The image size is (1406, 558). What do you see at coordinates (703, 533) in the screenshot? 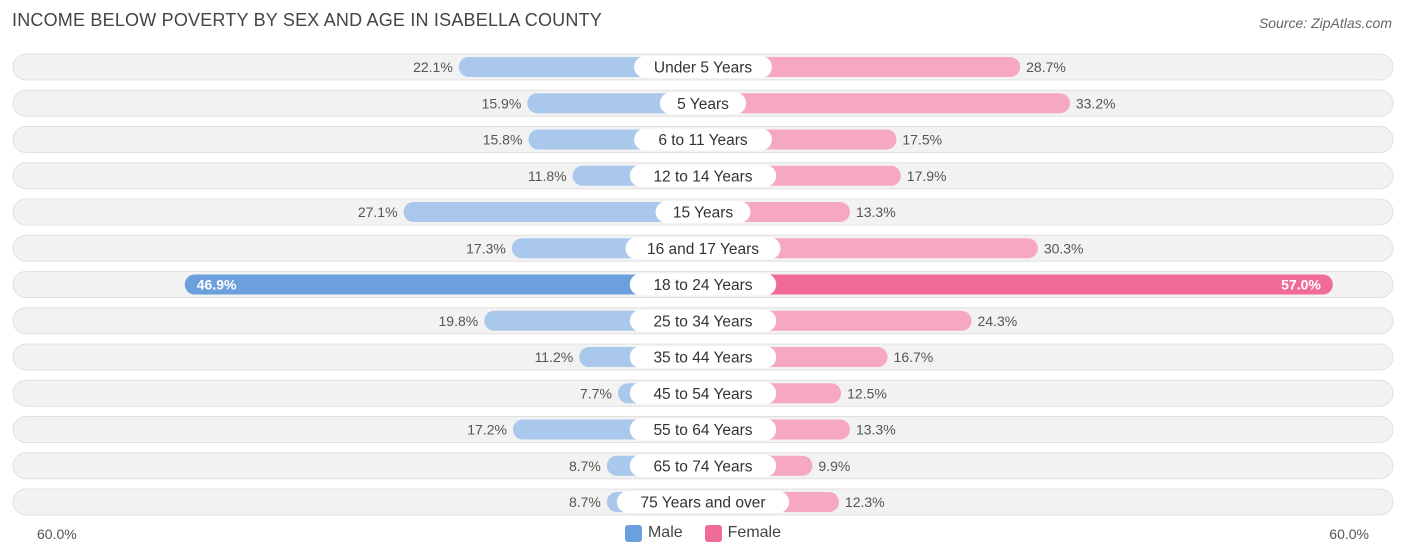
I see `legend: Male Female` at bounding box center [703, 533].